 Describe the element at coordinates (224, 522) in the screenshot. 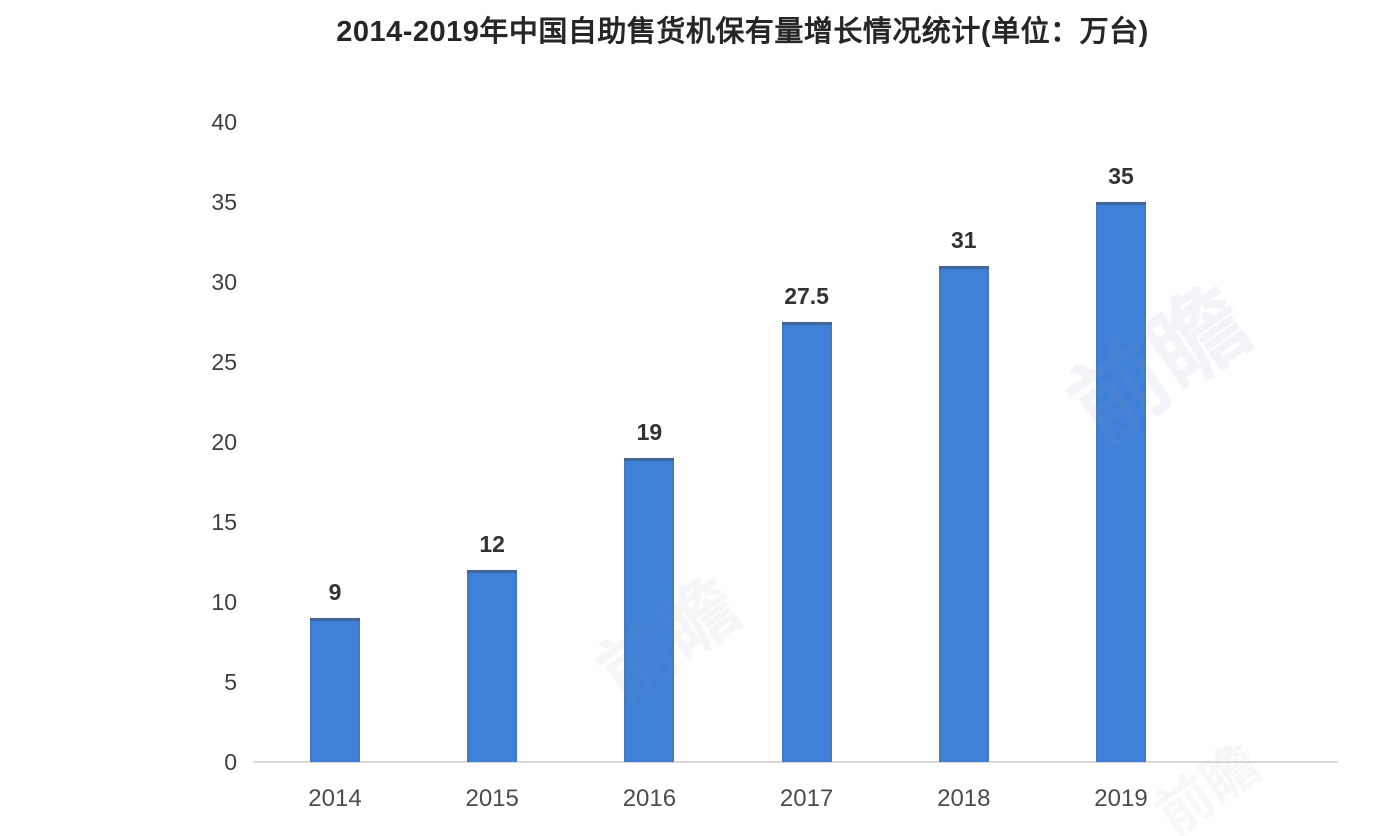

I see `y-axis-tick-label: 15` at that location.